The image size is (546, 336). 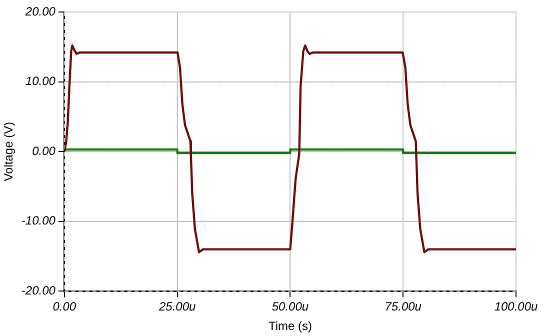 What do you see at coordinates (290, 326) in the screenshot?
I see `x-axis-title: Time (s)` at bounding box center [290, 326].